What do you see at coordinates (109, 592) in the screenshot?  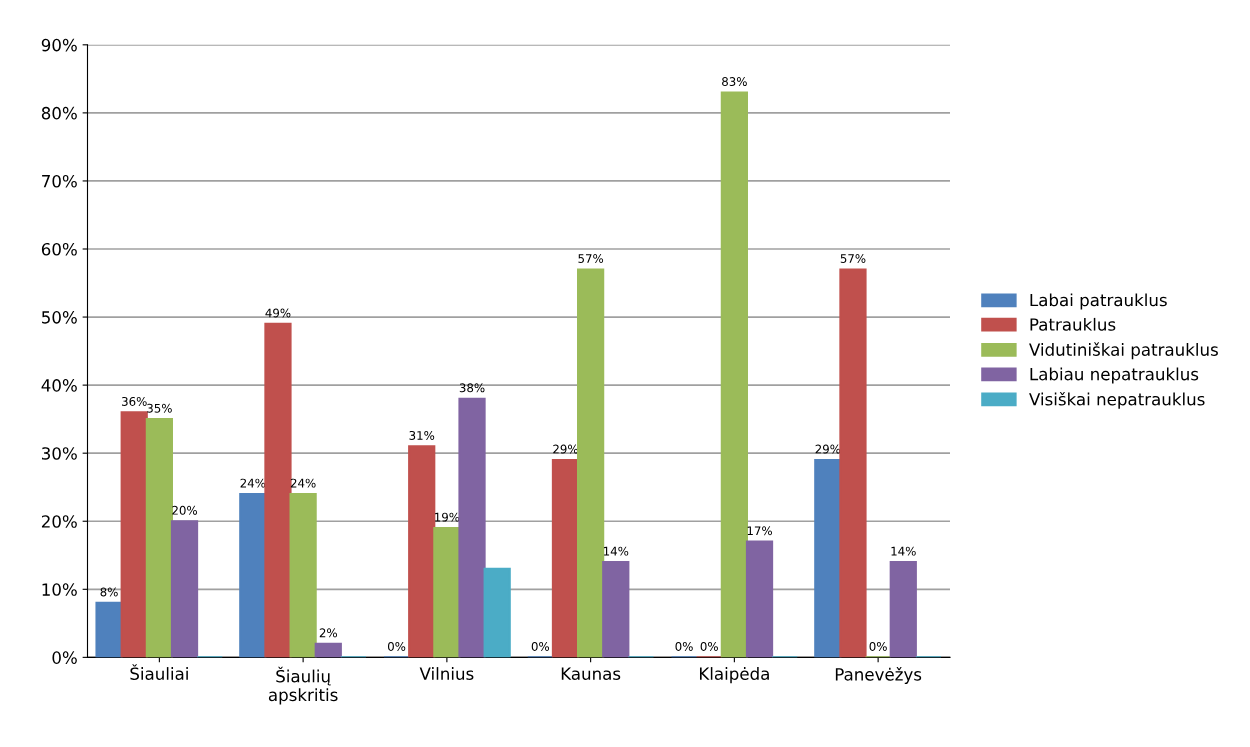 I see `data-label: 8%` at bounding box center [109, 592].